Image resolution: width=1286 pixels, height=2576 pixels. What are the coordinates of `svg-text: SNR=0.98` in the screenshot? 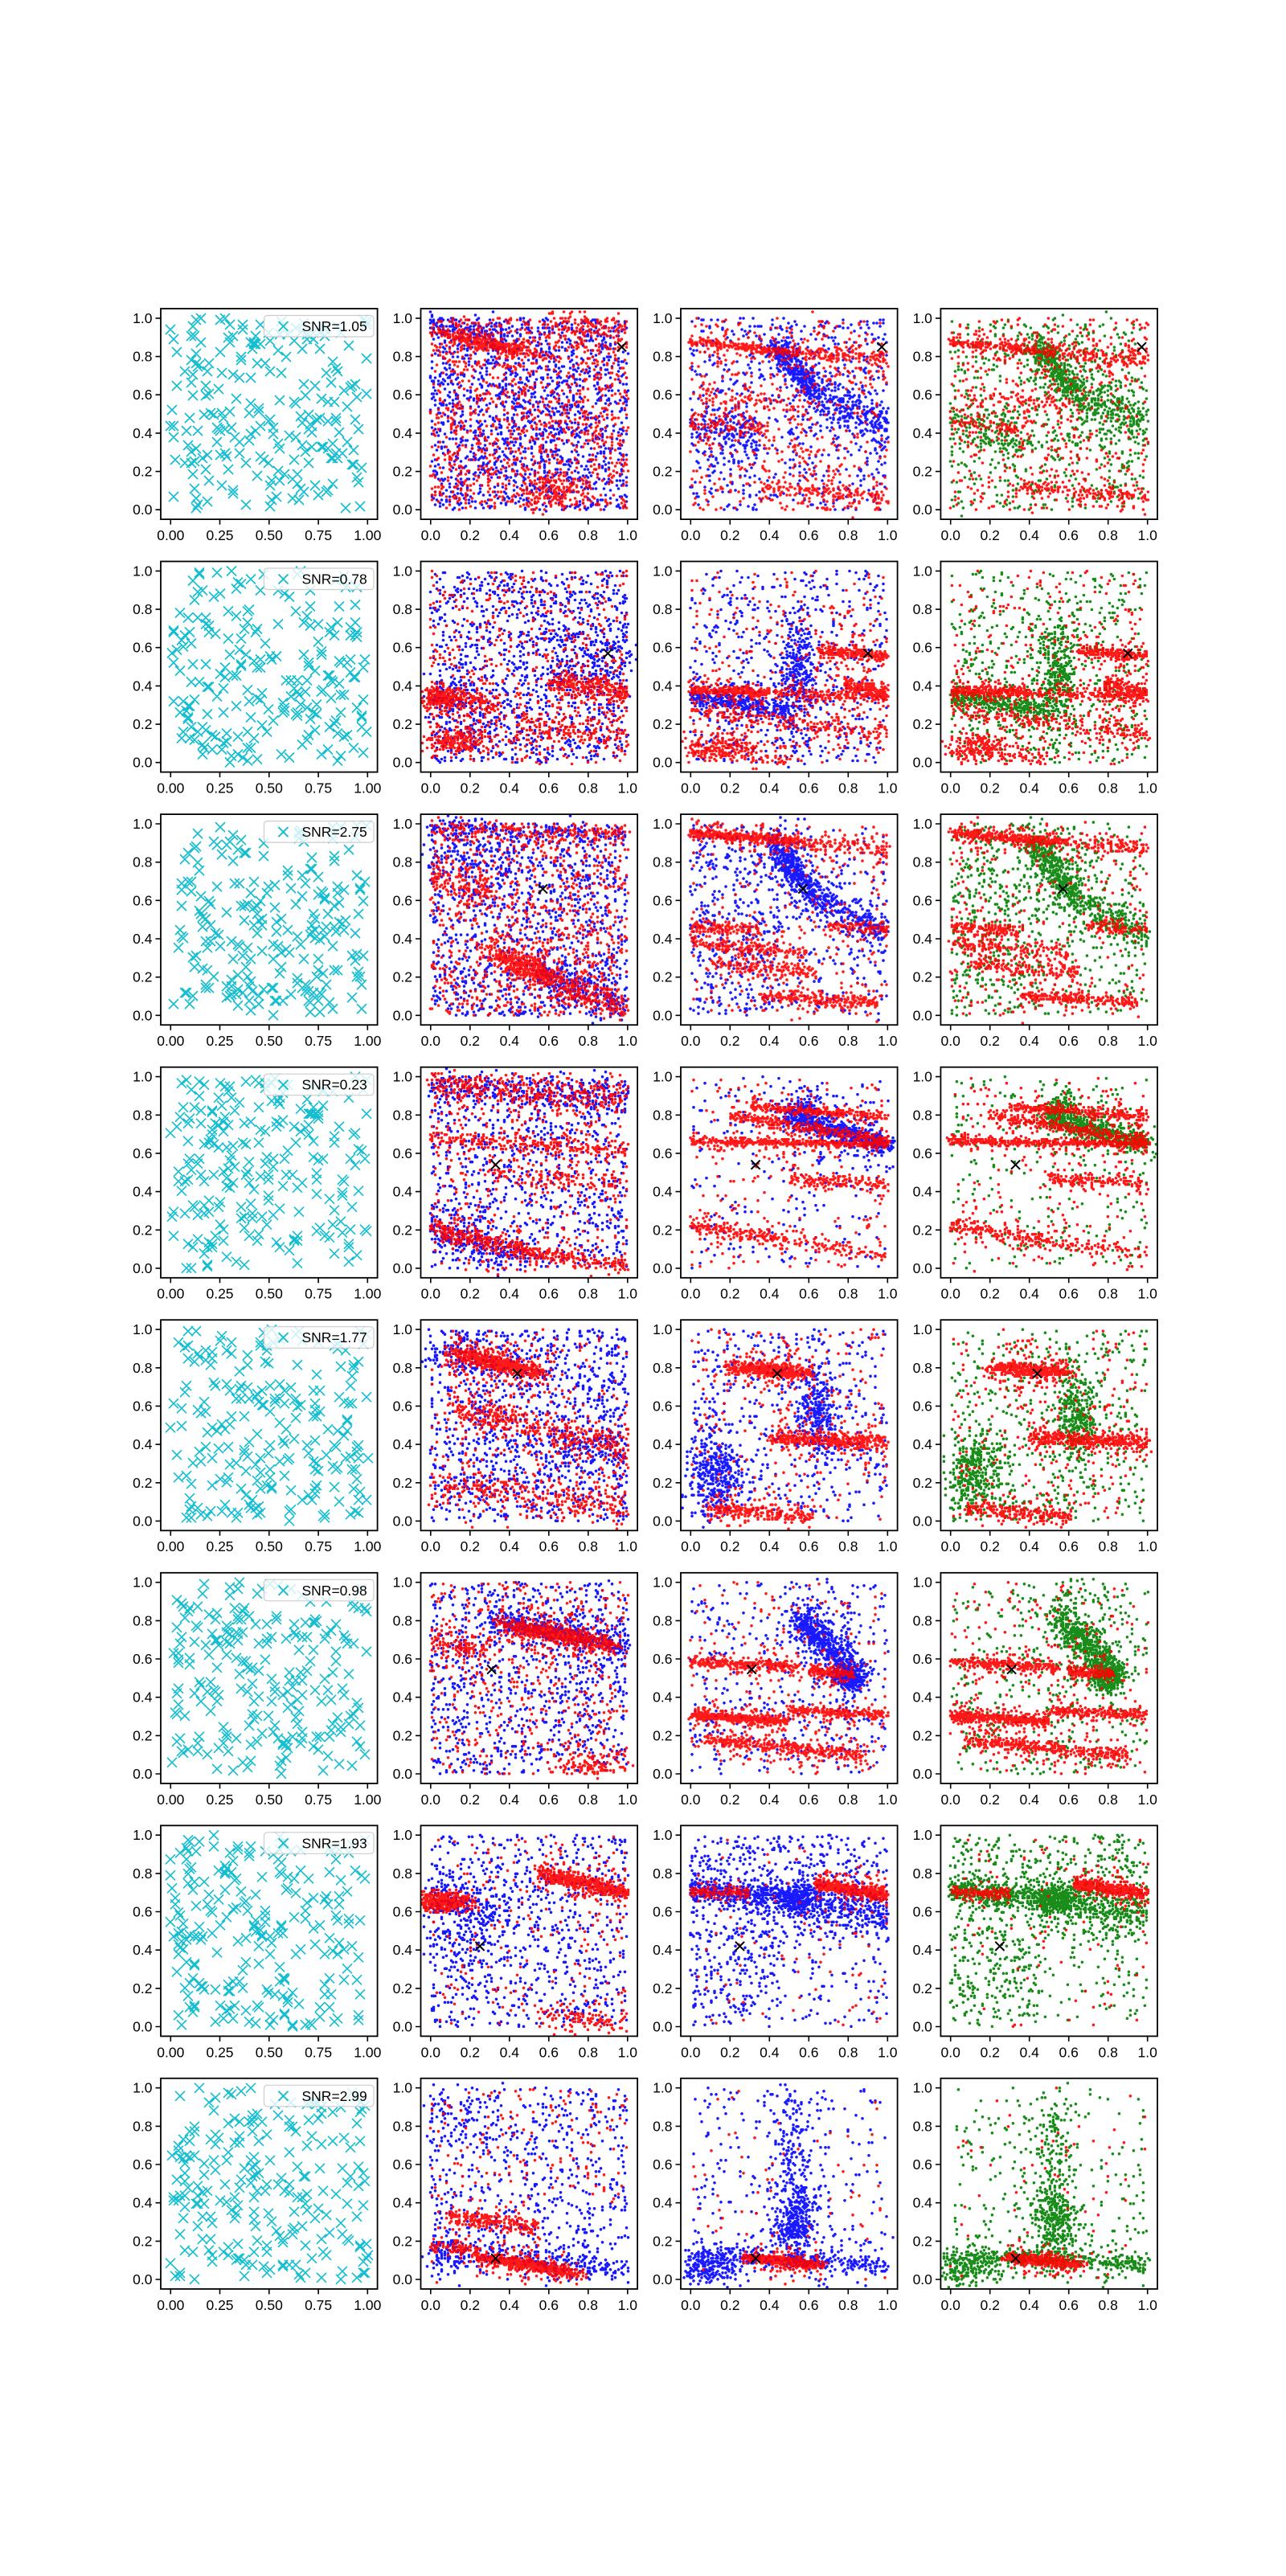 It's located at (334, 1591).